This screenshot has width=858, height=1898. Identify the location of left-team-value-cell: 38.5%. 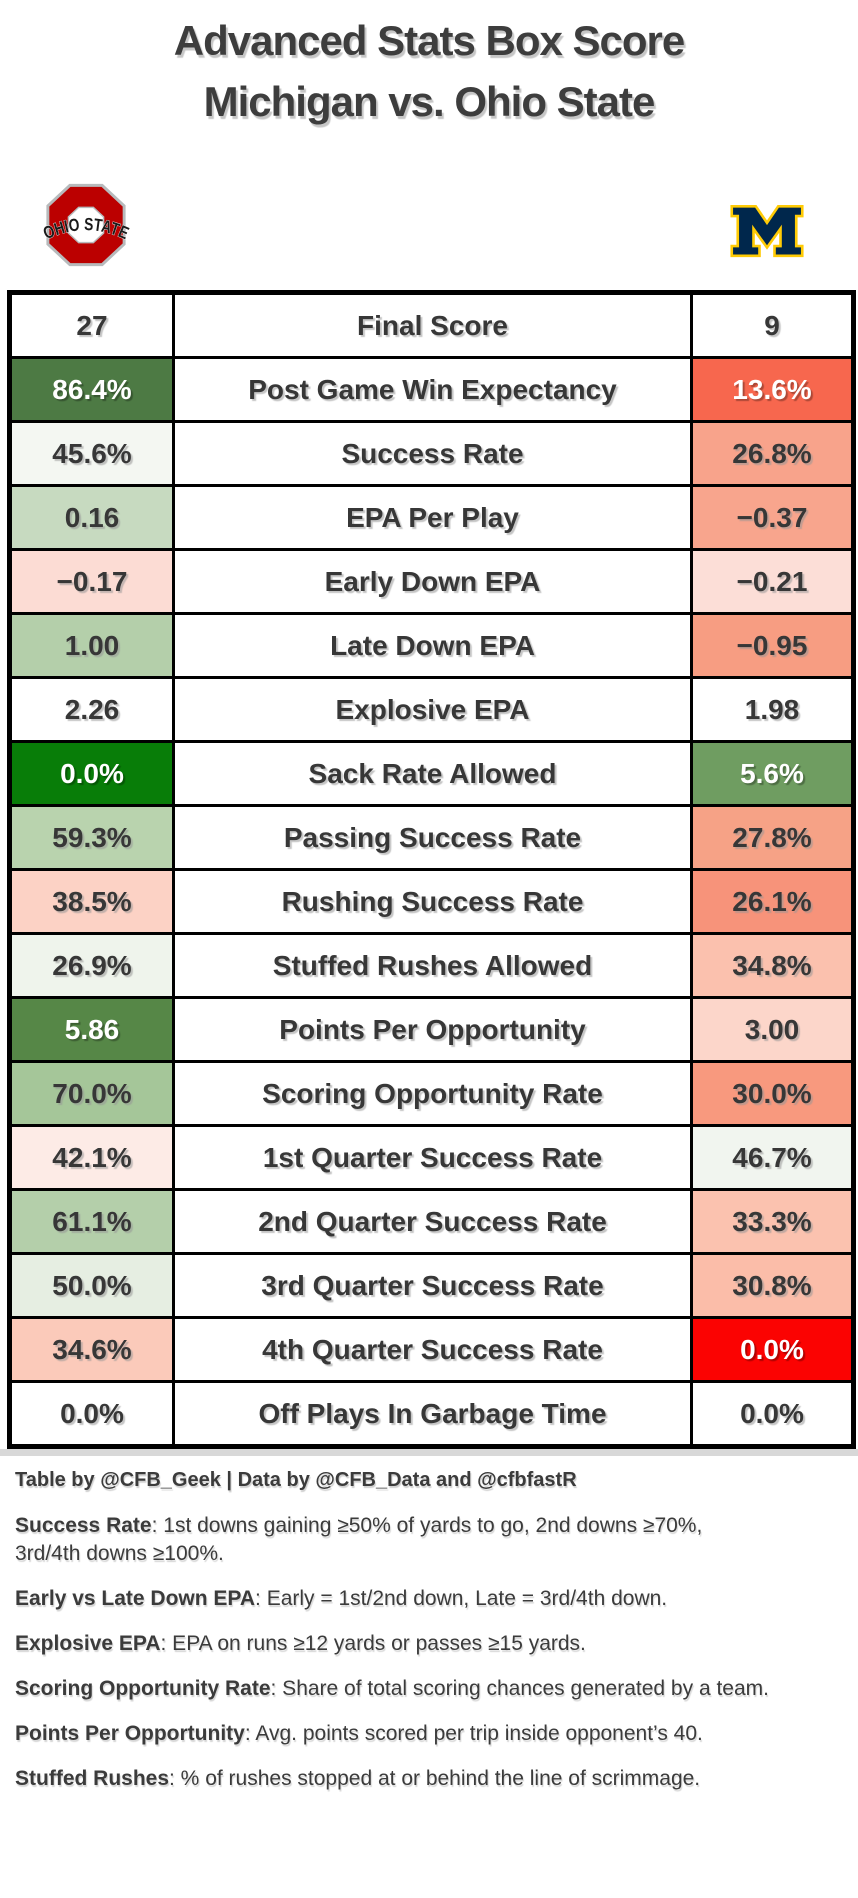
(91, 901).